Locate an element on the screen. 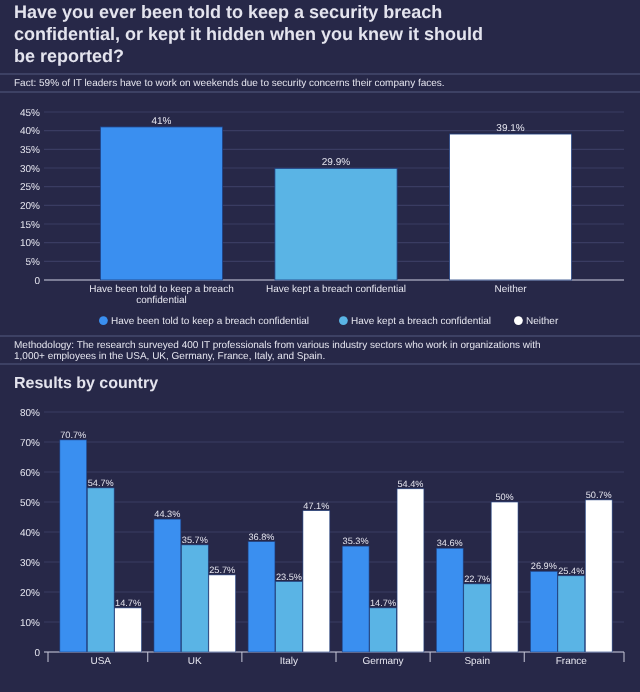 This screenshot has height=692, width=640. chart-title: Have you ever been told to keep a security breach confidential, or kept it hidden when you knew it should be reported? is located at coordinates (249, 34).